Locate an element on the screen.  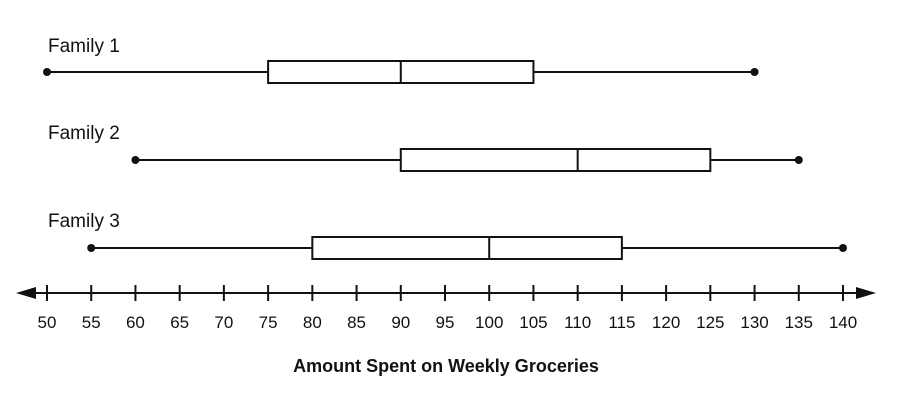
family-label: Family 3 is located at coordinates (84, 221).